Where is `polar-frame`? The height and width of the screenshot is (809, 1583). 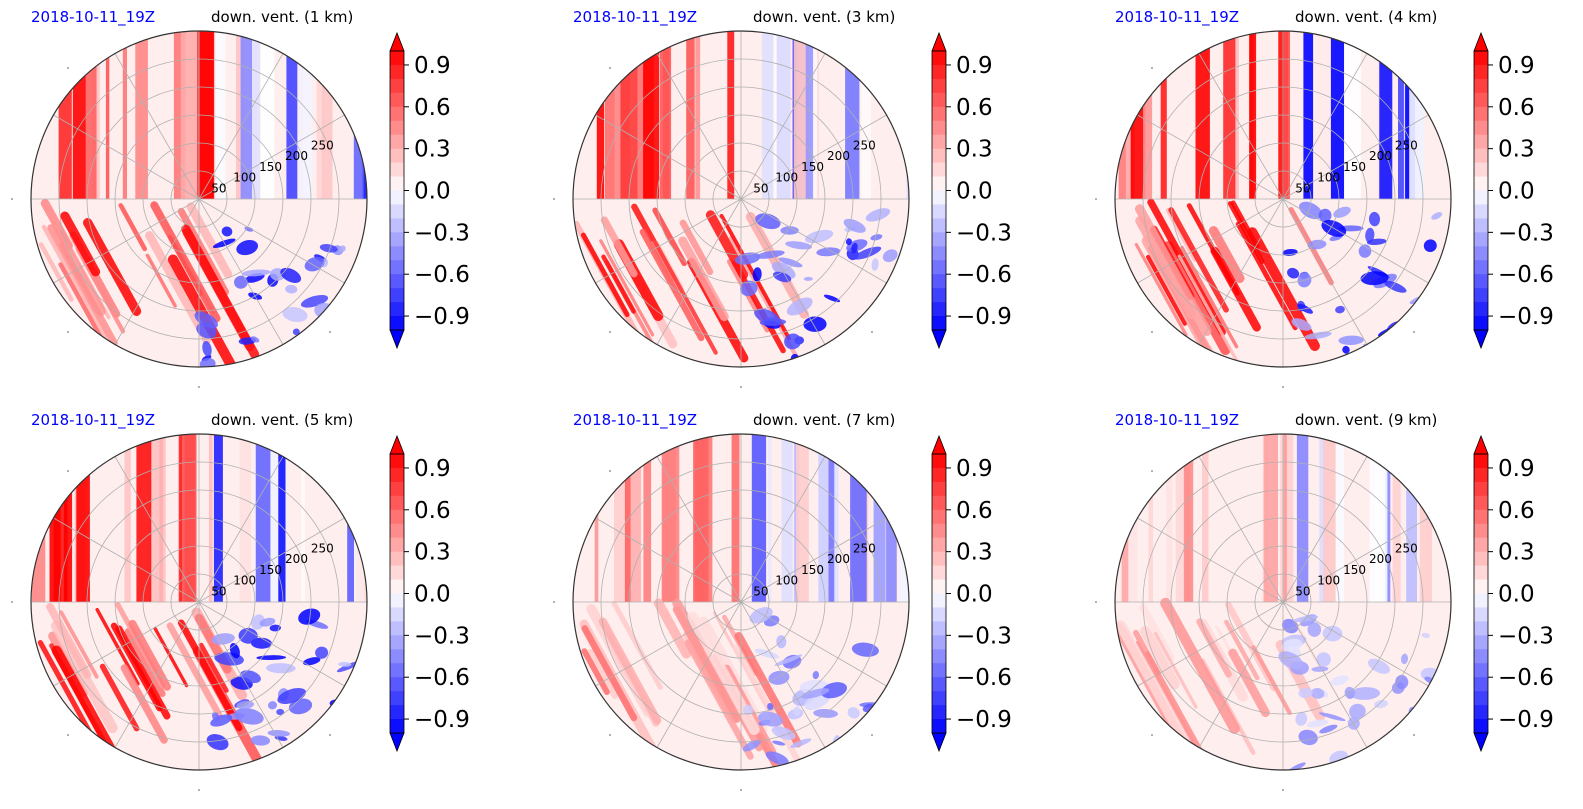 polar-frame is located at coordinates (741, 602).